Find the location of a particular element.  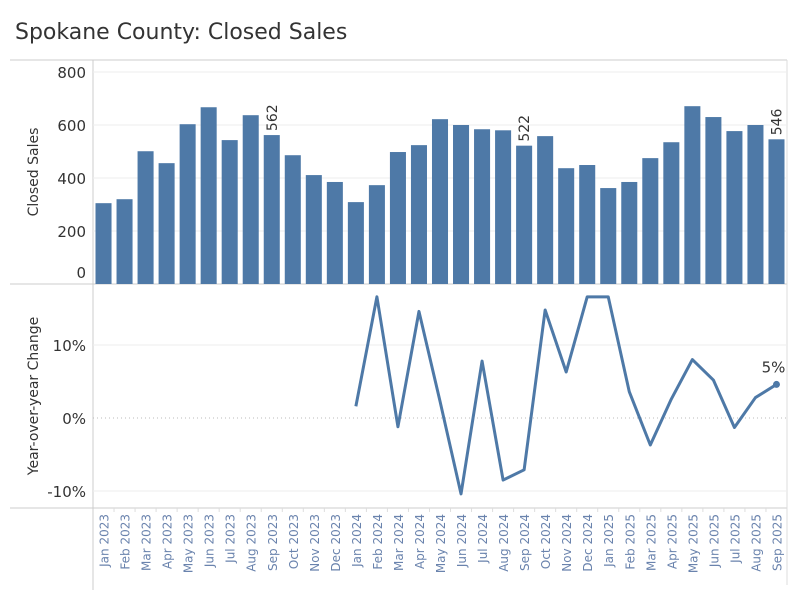

bar-aug-2023 is located at coordinates (250, 199).